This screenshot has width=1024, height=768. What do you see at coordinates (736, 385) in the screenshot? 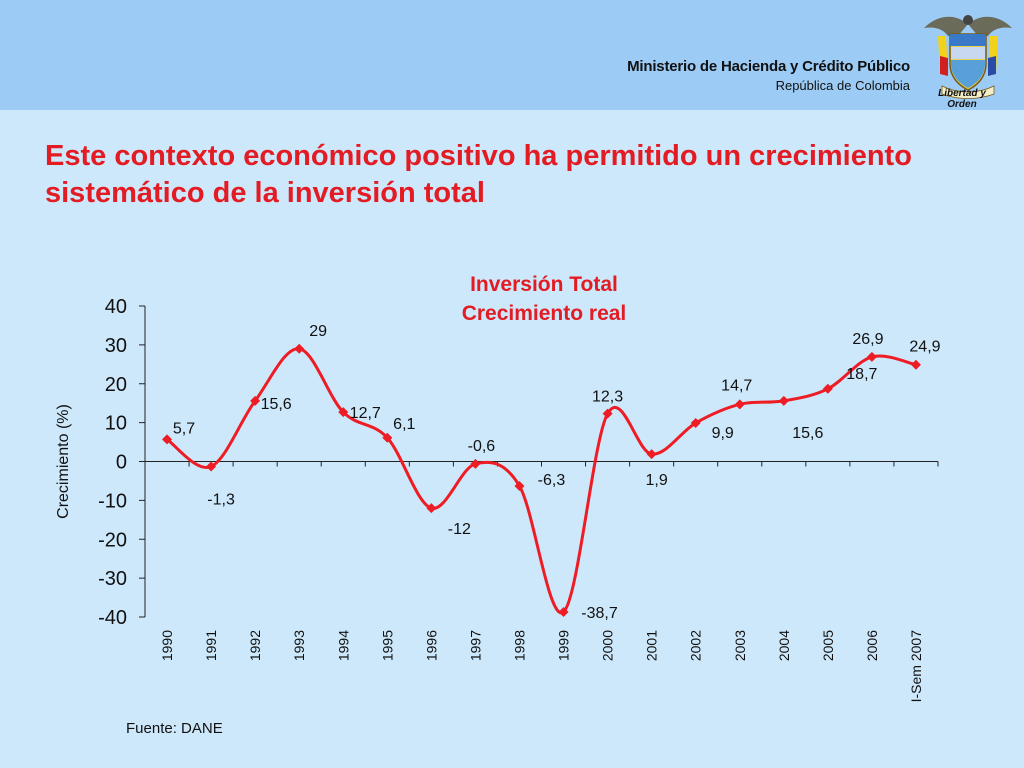
I see `data-label: 14,7` at bounding box center [736, 385].